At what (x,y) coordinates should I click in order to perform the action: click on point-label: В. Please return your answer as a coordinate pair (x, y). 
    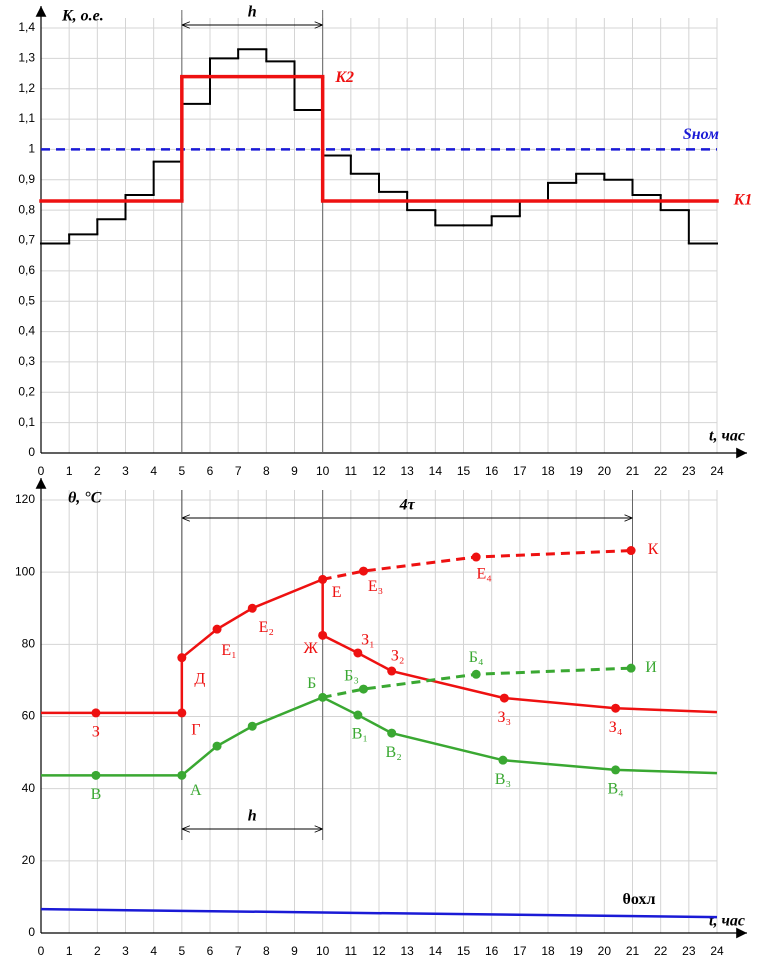
    Looking at the image, I should click on (96, 794).